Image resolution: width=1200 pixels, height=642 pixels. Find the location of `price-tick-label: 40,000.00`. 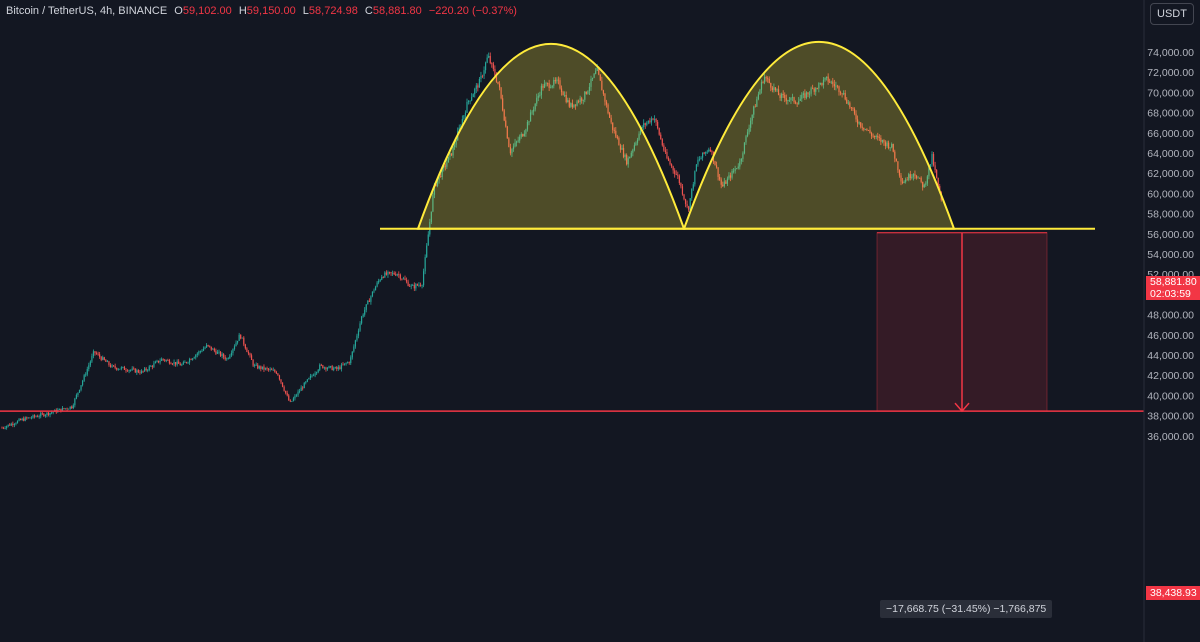

price-tick-label: 40,000.00 is located at coordinates (1170, 396).